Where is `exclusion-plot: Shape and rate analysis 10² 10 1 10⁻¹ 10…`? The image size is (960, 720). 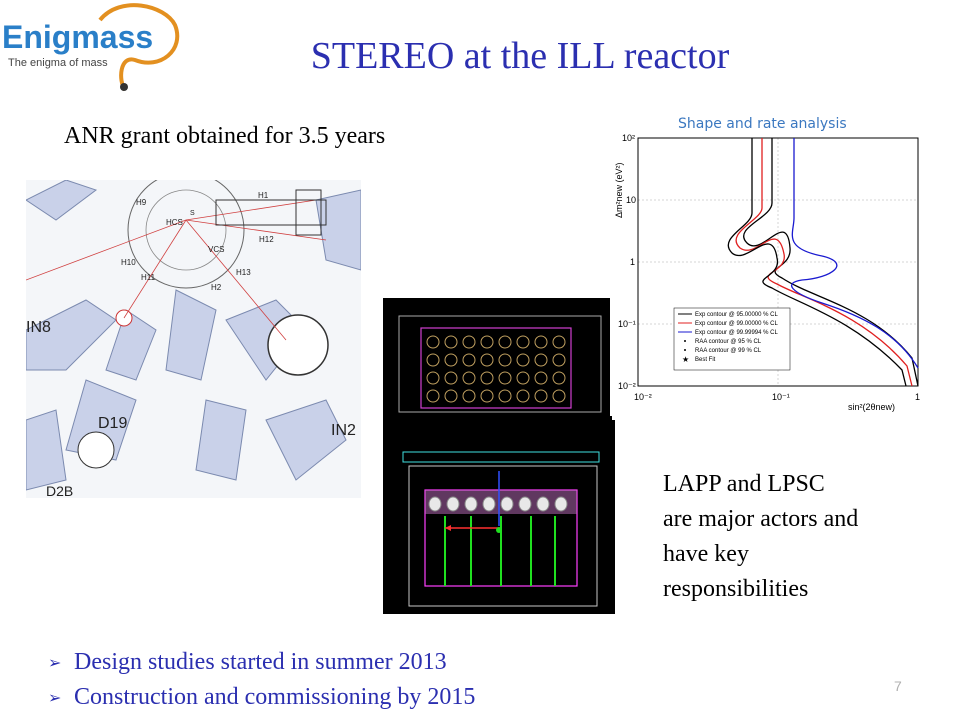
exclusion-plot: Shape and rate analysis 10² 10 1 10⁻¹ 10… is located at coordinates (772, 264).